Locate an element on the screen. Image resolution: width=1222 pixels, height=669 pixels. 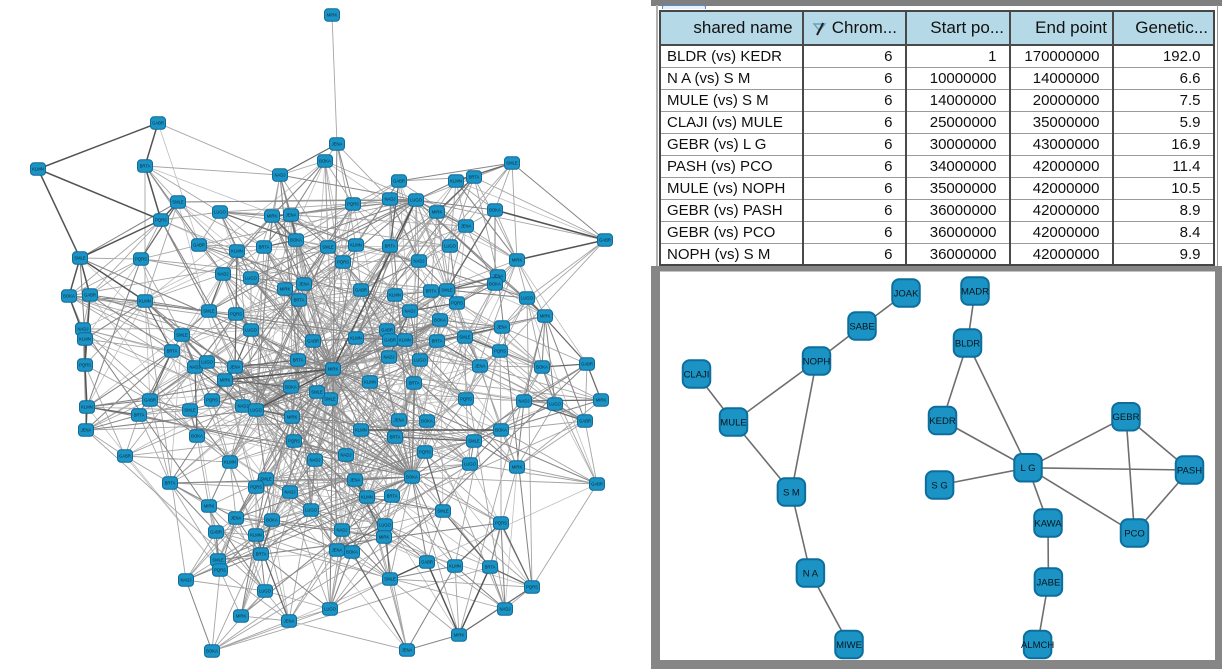
svg-text: PASH is located at coordinates (1189, 470).